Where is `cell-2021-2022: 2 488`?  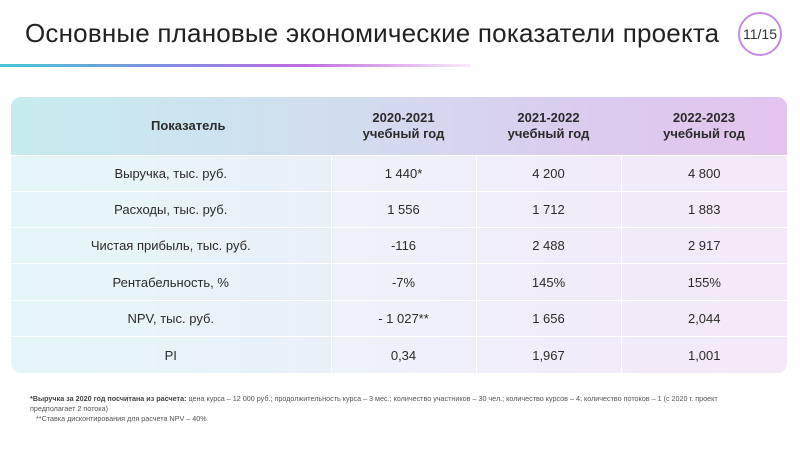
cell-2021-2022: 2 488 is located at coordinates (548, 245).